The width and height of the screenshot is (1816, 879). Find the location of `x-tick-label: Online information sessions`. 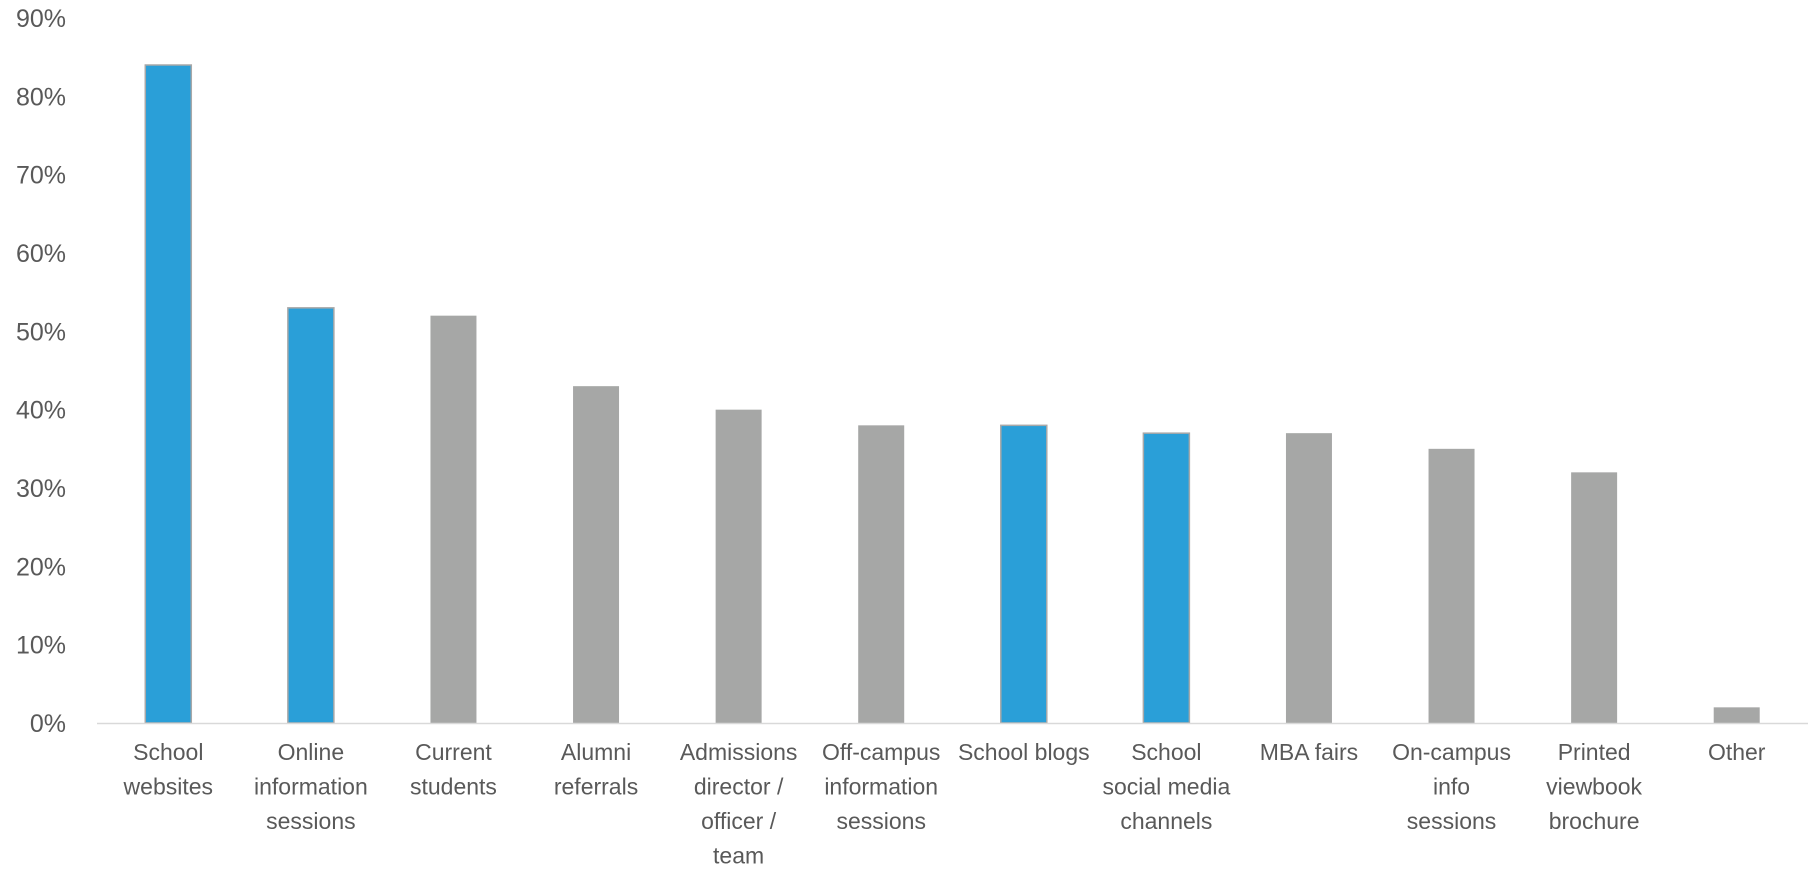

x-tick-label: Online information sessions is located at coordinates (311, 786).